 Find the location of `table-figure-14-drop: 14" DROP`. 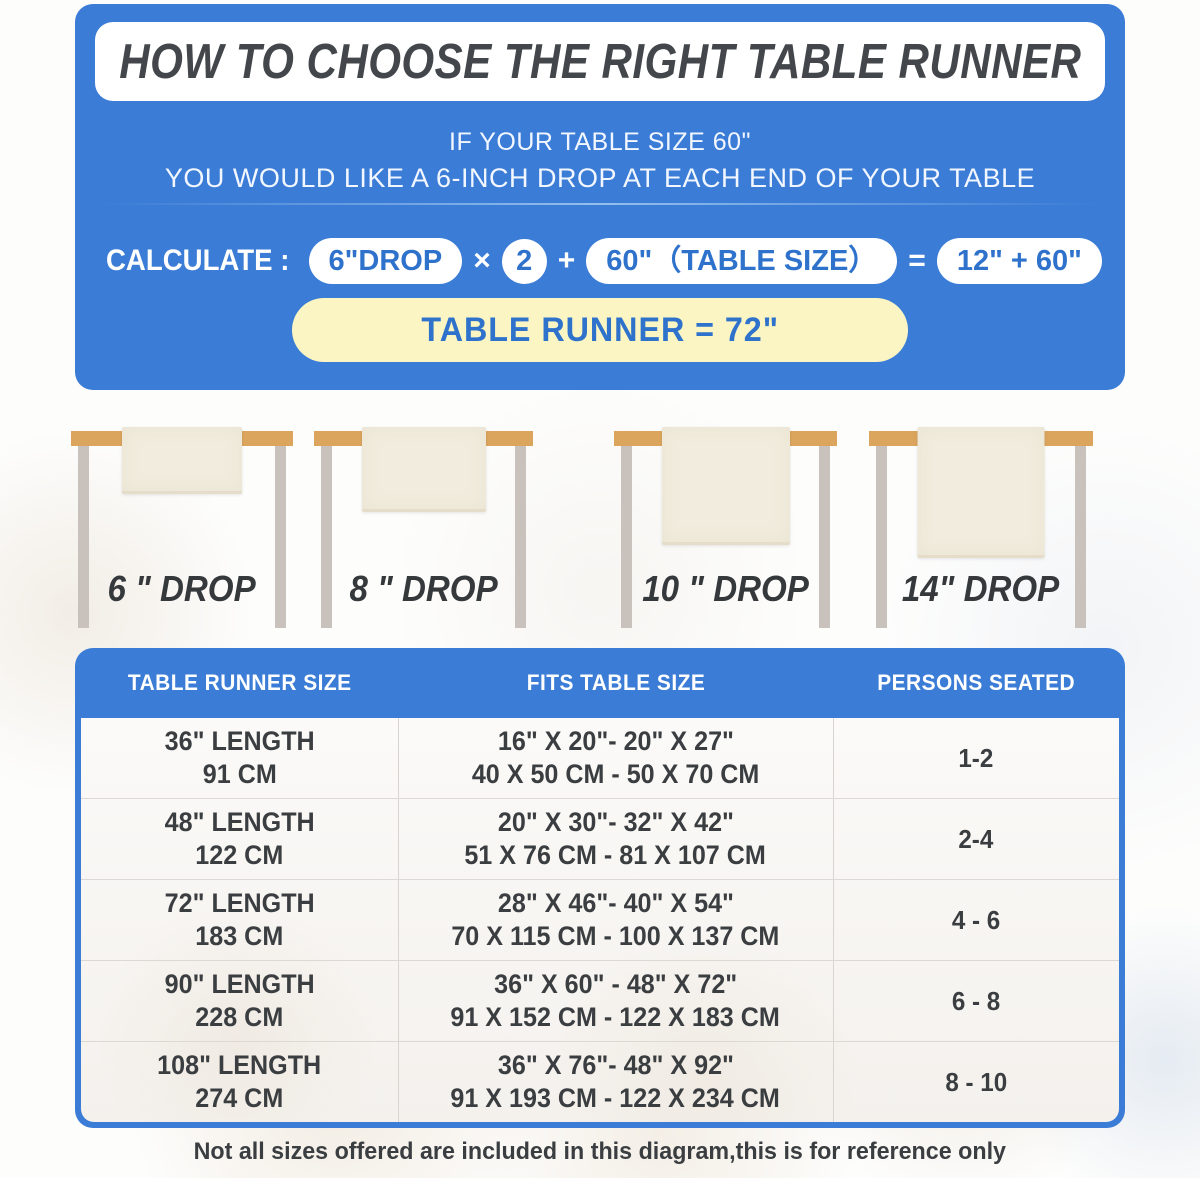

table-figure-14-drop: 14" DROP is located at coordinates (981, 519).